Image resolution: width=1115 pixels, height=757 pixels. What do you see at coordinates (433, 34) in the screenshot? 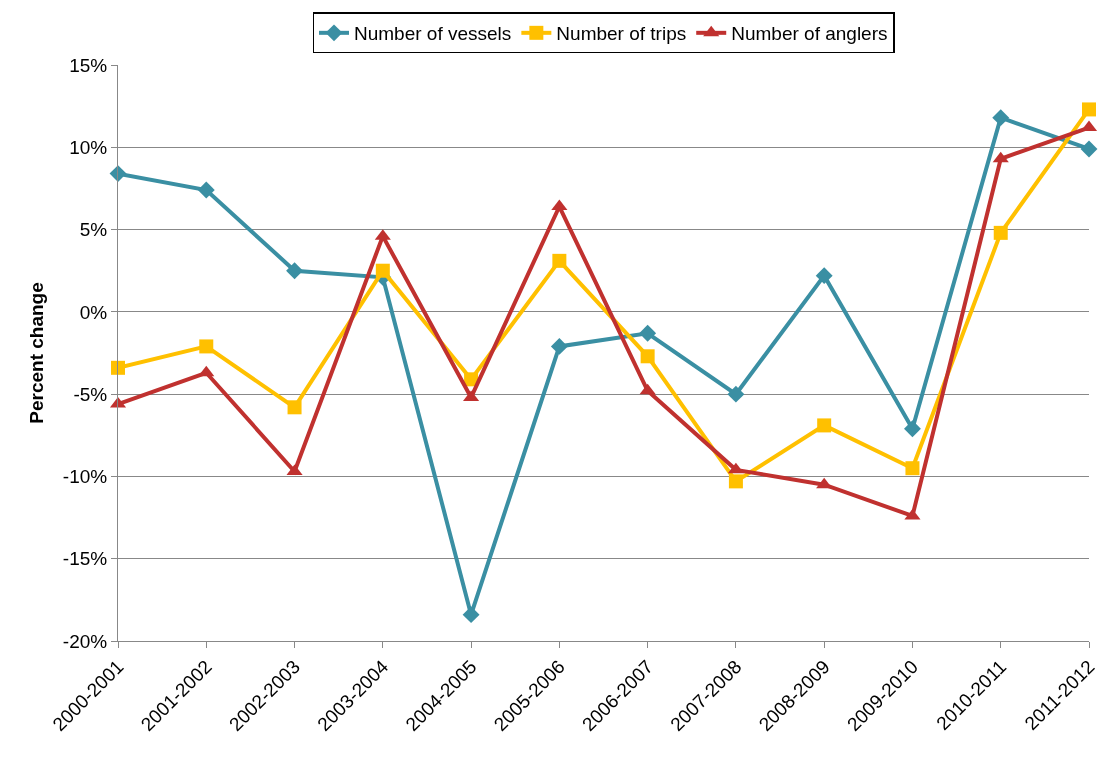
I see `legend-label: Number of vessels` at bounding box center [433, 34].